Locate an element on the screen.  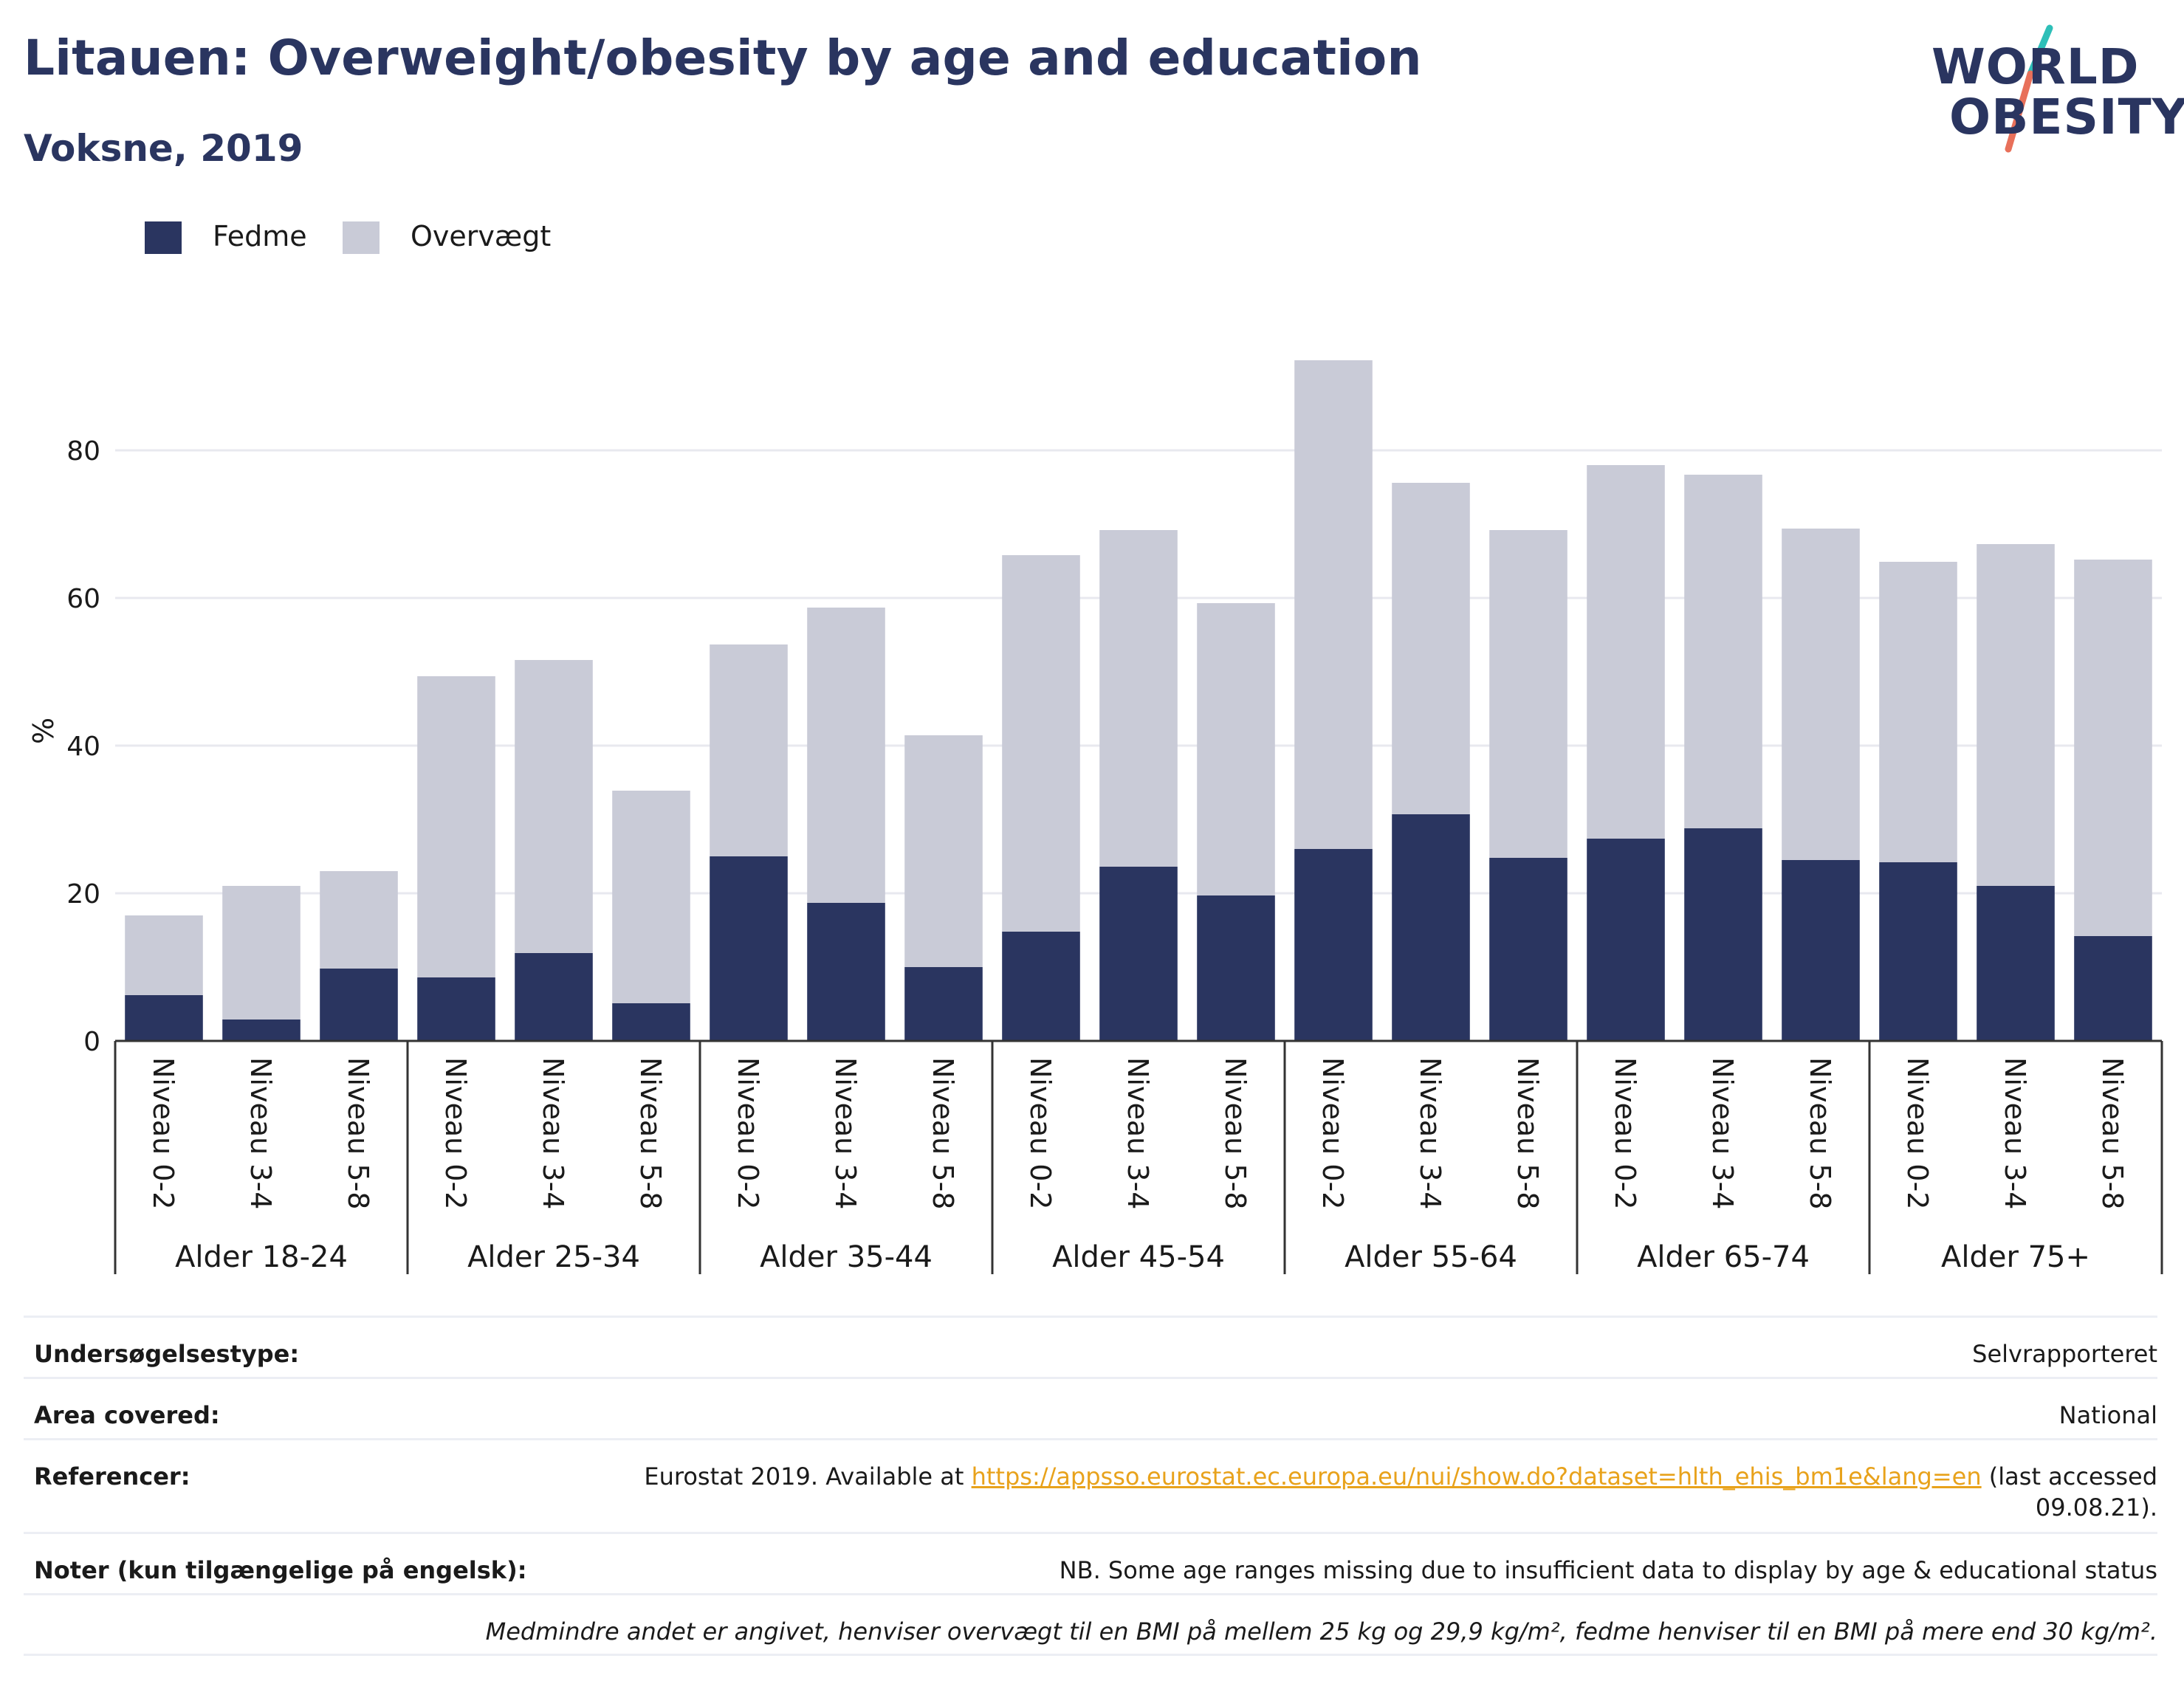
info-label: Area covered: is located at coordinates (127, 1415).